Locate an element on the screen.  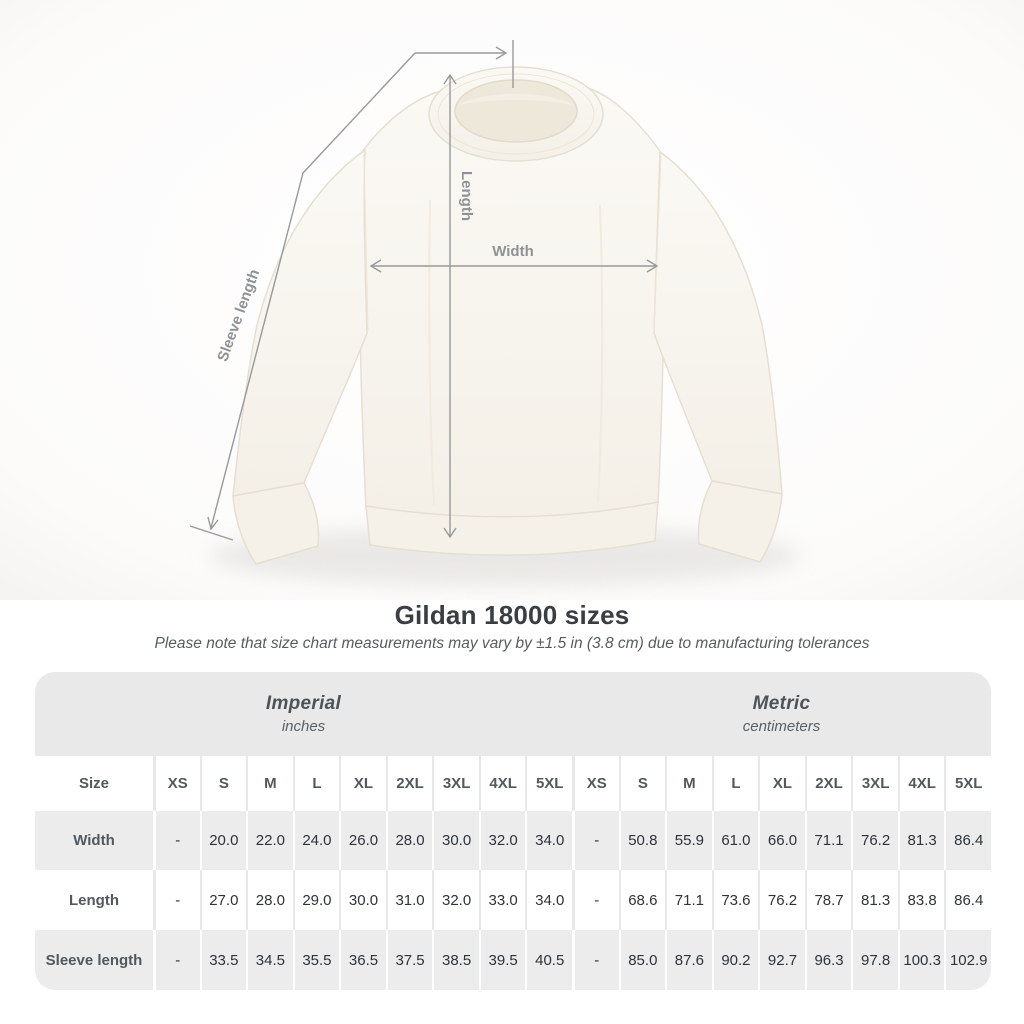
value-cell: 97.8 is located at coordinates (874, 960).